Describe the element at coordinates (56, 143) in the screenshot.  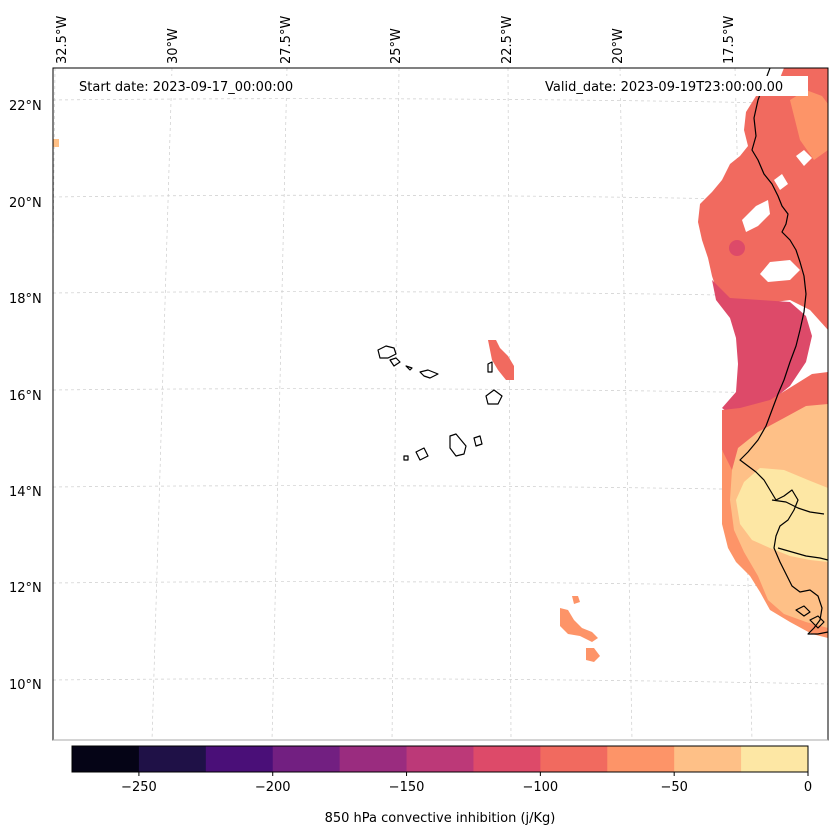
I see `cin-patch-west` at that location.